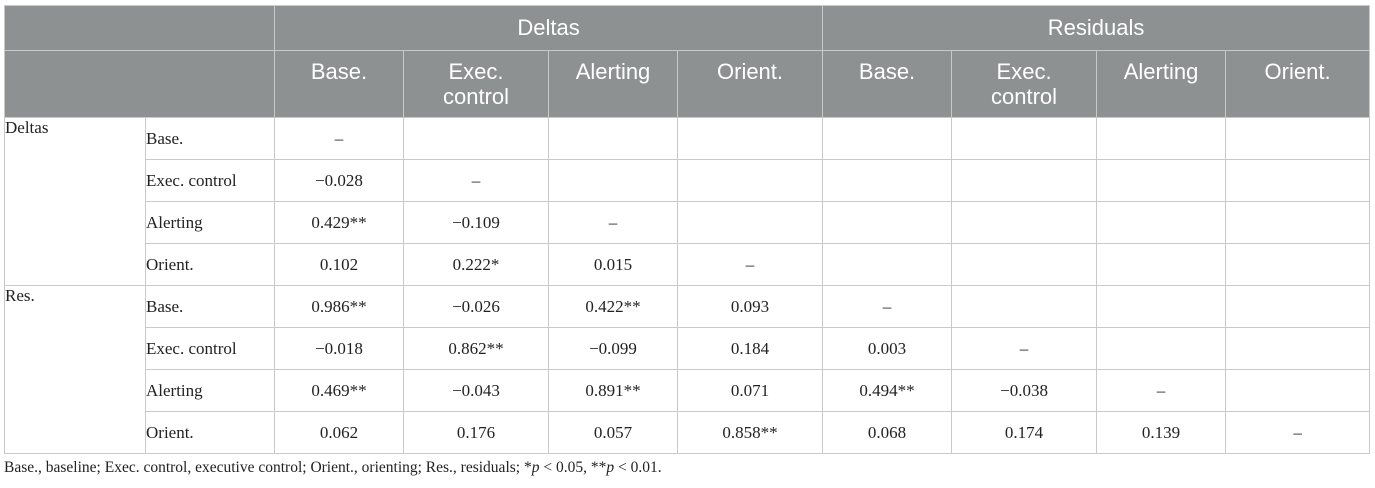 The height and width of the screenshot is (488, 1375). I want to click on row-group-label: Deltas, so click(75, 201).